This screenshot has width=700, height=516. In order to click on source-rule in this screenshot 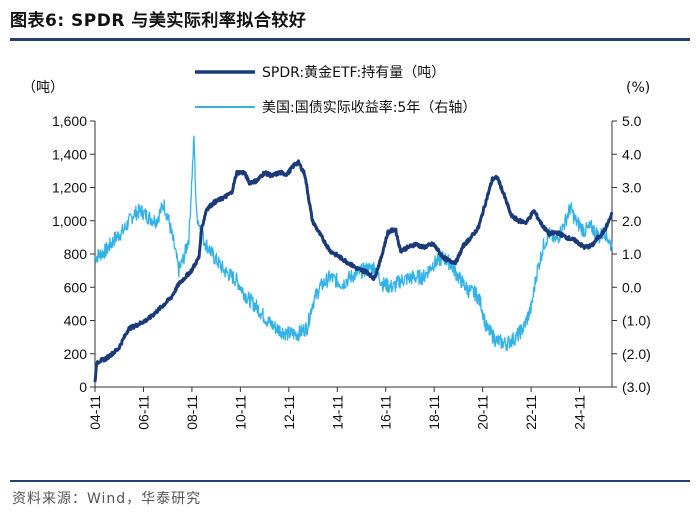, I will do `click(350, 481)`.